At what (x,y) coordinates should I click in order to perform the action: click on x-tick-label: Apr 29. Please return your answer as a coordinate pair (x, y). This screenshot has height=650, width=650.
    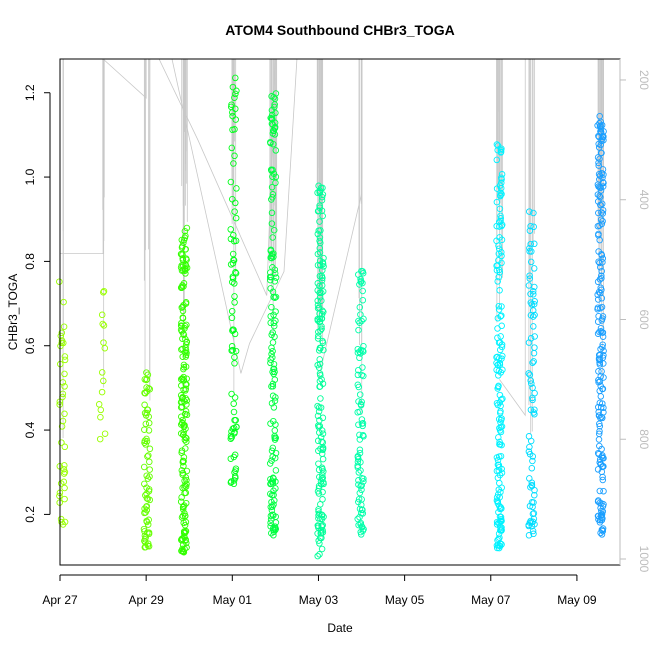
    Looking at the image, I should click on (146, 600).